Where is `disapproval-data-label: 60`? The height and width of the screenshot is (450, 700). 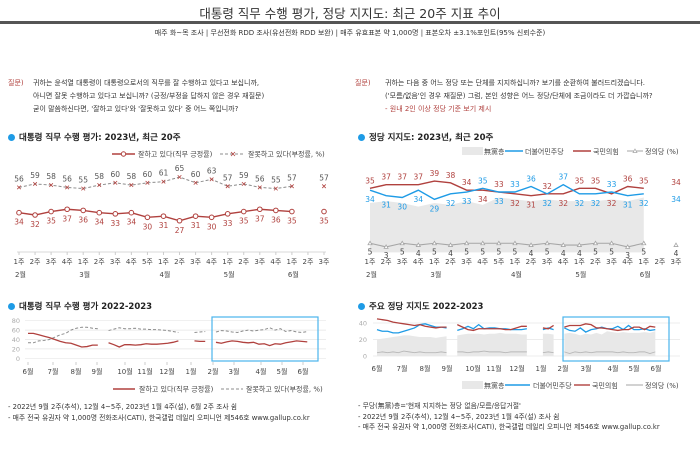
disapproval-data-label: 60 is located at coordinates (196, 174).